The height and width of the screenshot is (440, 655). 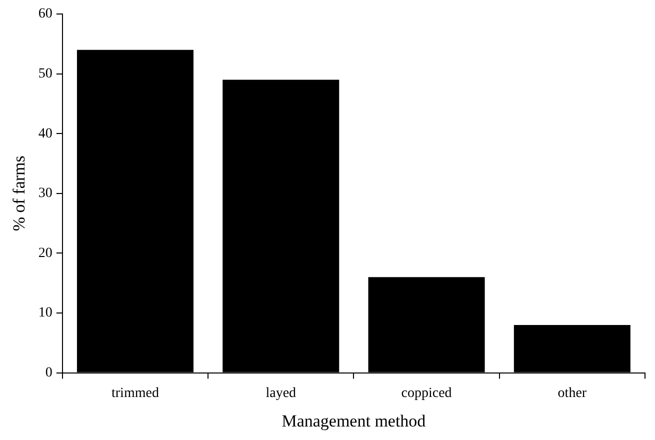 I want to click on y-tick-label: 30, so click(x=45, y=194).